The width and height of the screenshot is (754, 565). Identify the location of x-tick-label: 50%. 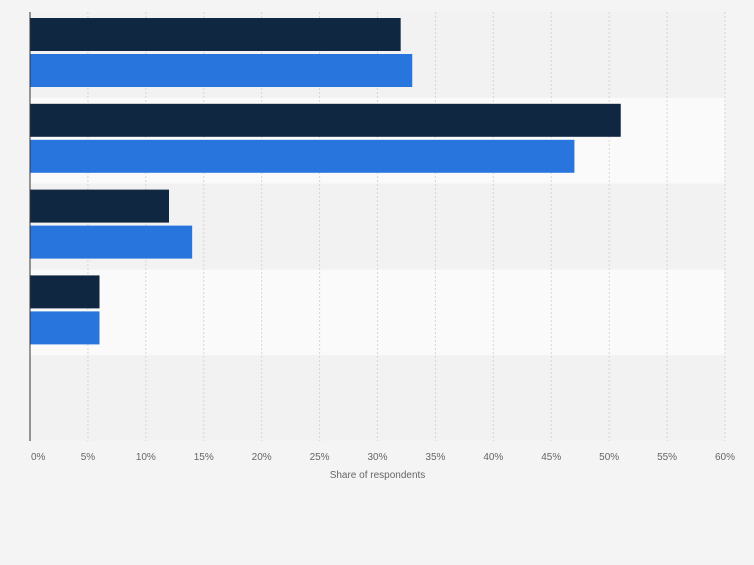
(609, 457).